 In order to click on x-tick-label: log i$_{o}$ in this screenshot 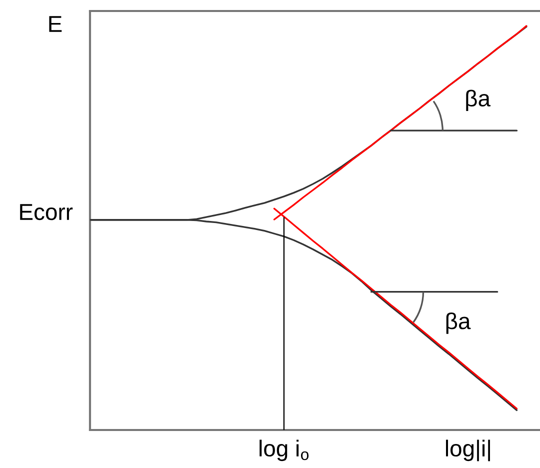, I will do `click(284, 451)`.